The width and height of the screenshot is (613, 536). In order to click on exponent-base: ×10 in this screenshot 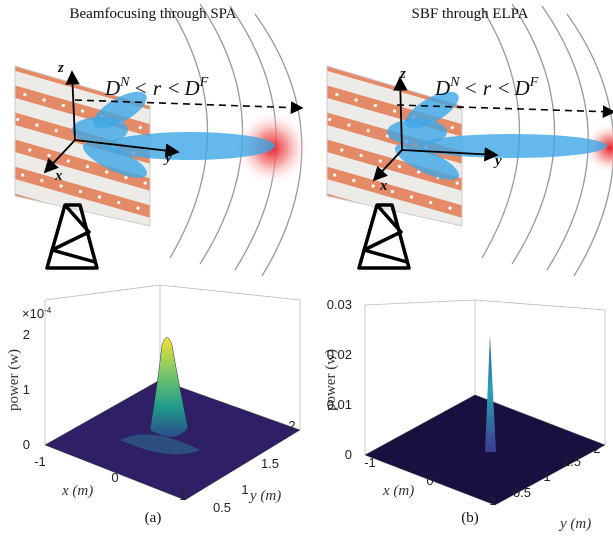, I will do `click(33, 313)`.